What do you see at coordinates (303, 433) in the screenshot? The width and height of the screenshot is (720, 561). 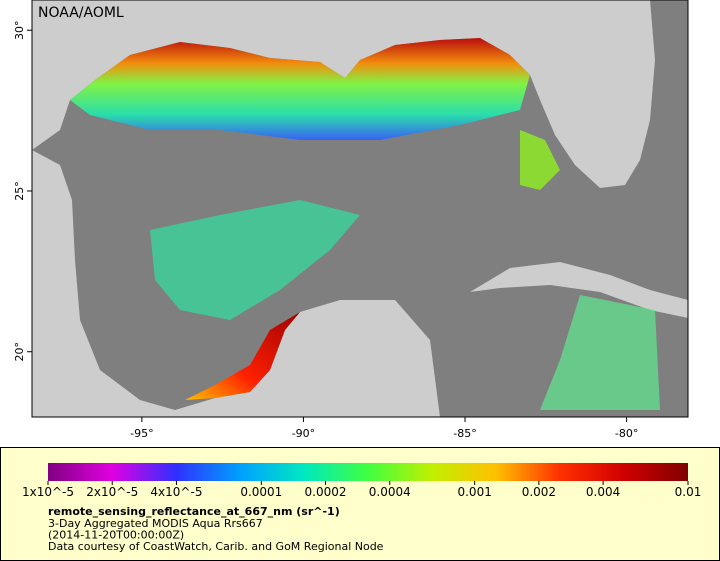 I see `x-tick-label: -90°` at bounding box center [303, 433].